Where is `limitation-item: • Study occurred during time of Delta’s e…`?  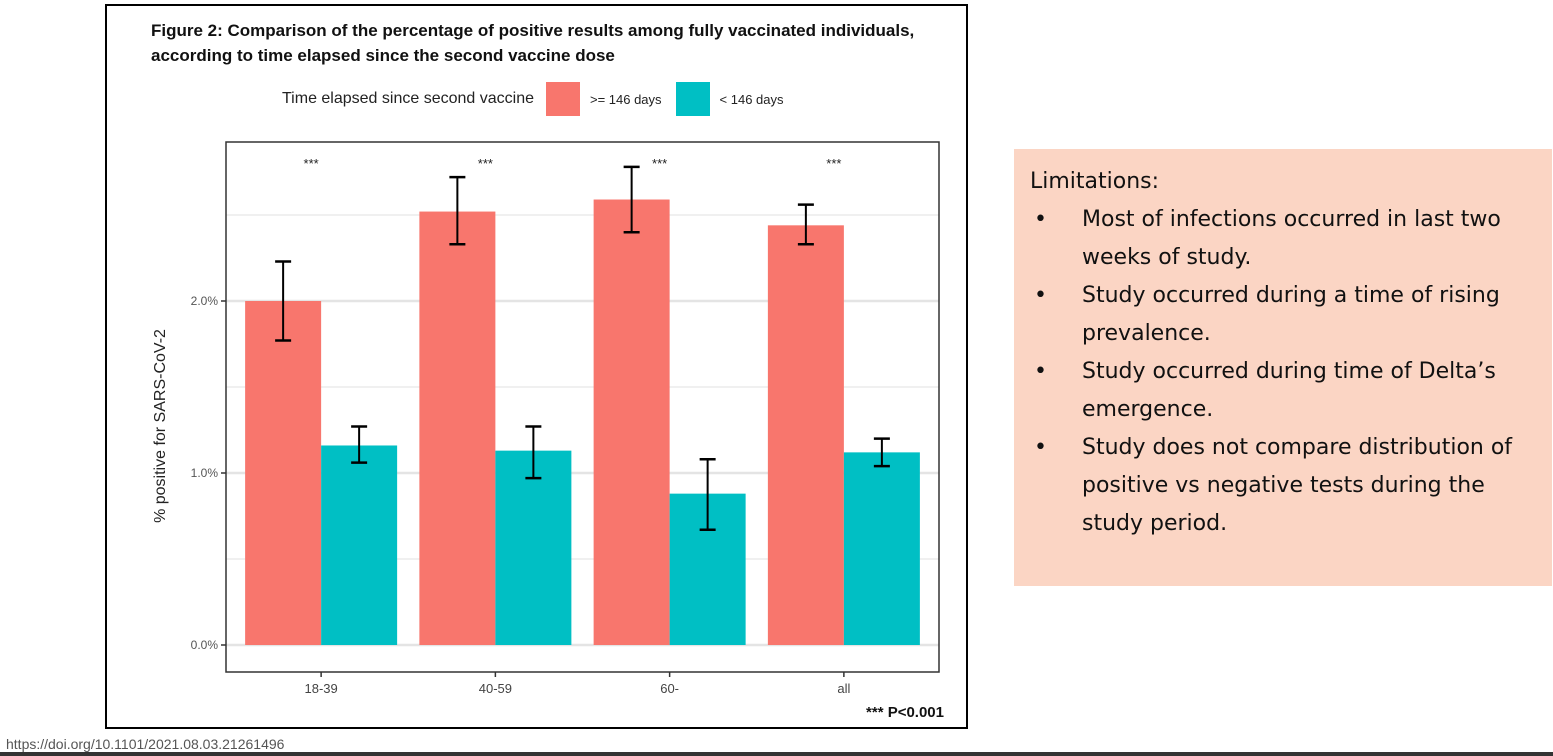
limitation-item: • Study occurred during time of Delta’s e… is located at coordinates (1283, 391).